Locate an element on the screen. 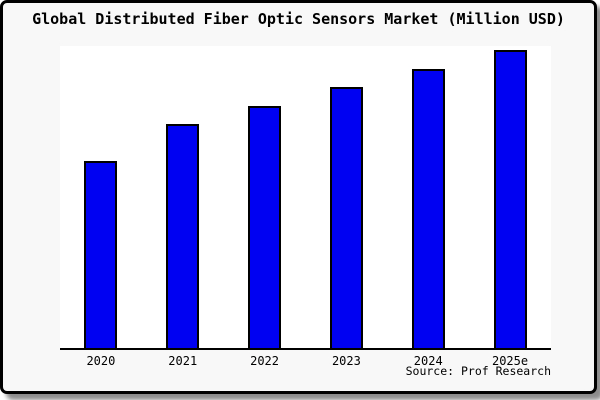  bar-2025e is located at coordinates (510, 198).